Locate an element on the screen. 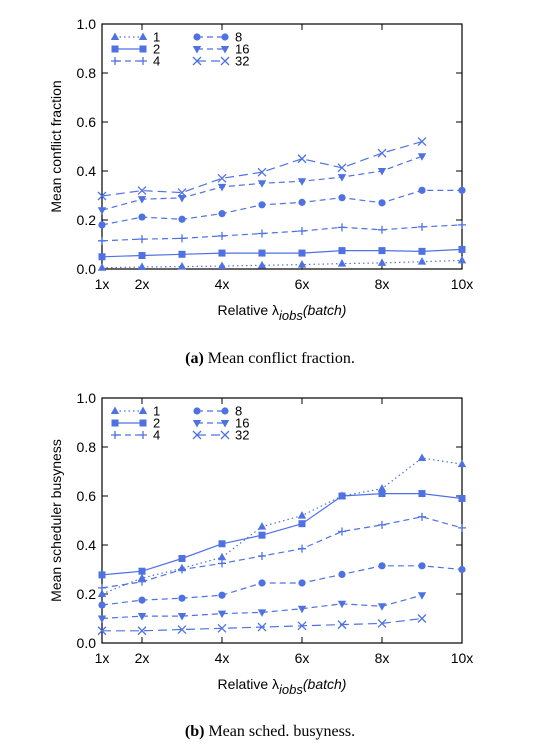 This screenshot has width=540, height=756. legend-label: 16 is located at coordinates (242, 49).